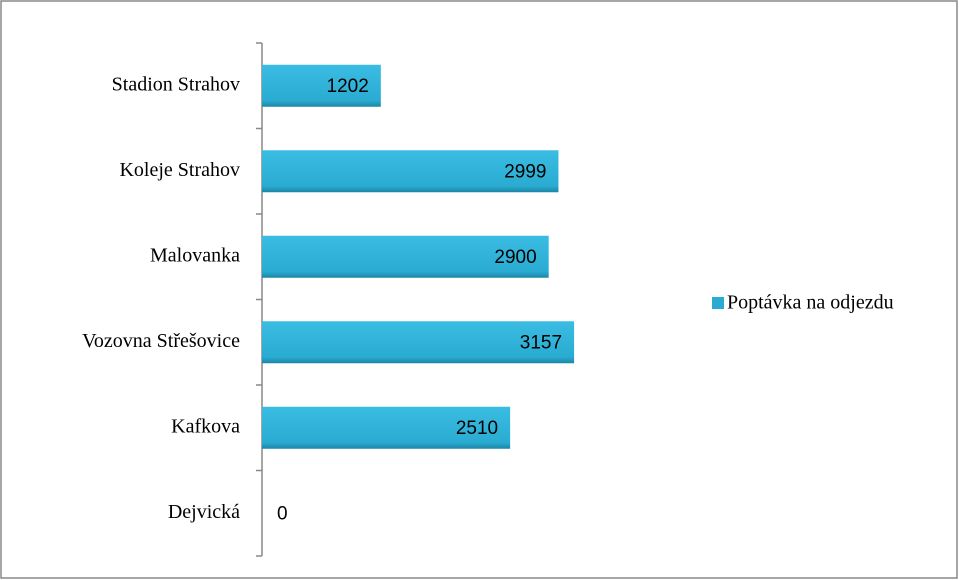 The height and width of the screenshot is (580, 959). What do you see at coordinates (718, 303) in the screenshot?
I see `legend-swatch` at bounding box center [718, 303].